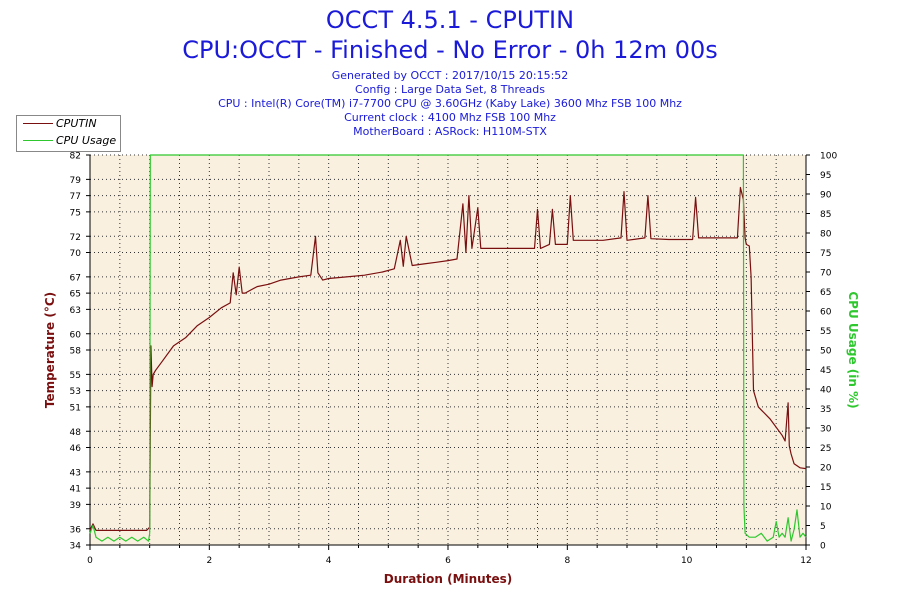  What do you see at coordinates (50, 350) in the screenshot?
I see `y-axis-title: Temperature (°C)` at bounding box center [50, 350].